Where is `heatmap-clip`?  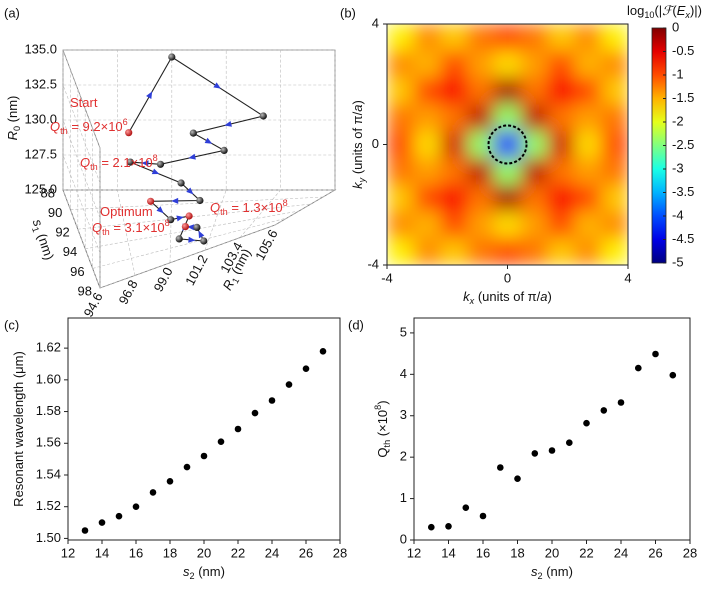
heatmap-clip is located at coordinates (507, 144).